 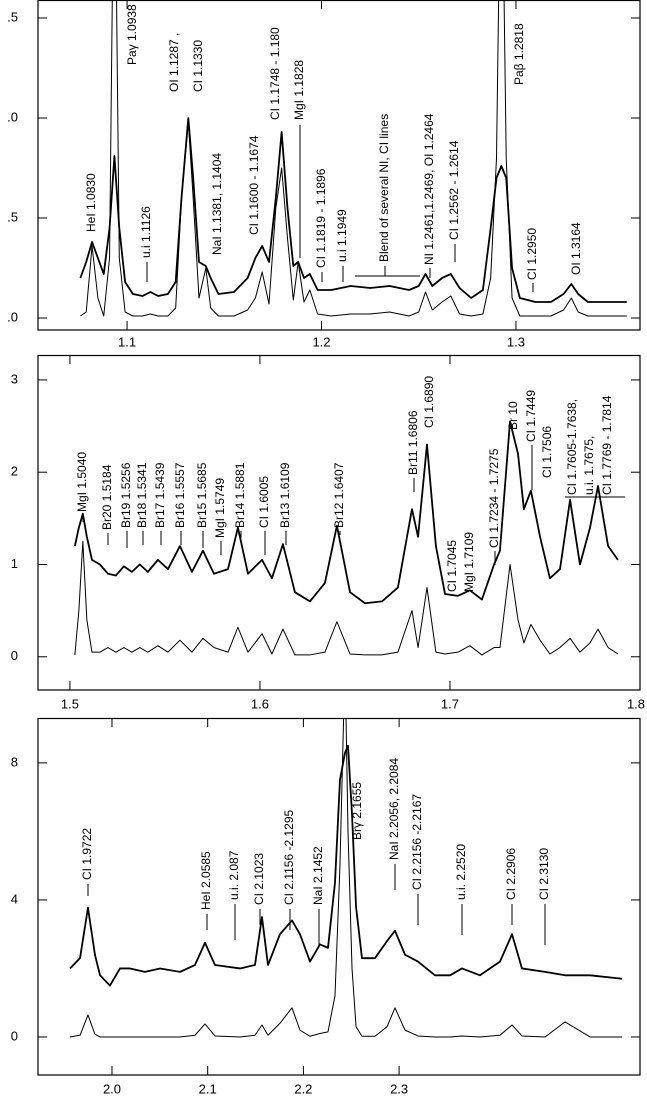 I want to click on line-label: CI 2.3130, so click(x=544, y=874).